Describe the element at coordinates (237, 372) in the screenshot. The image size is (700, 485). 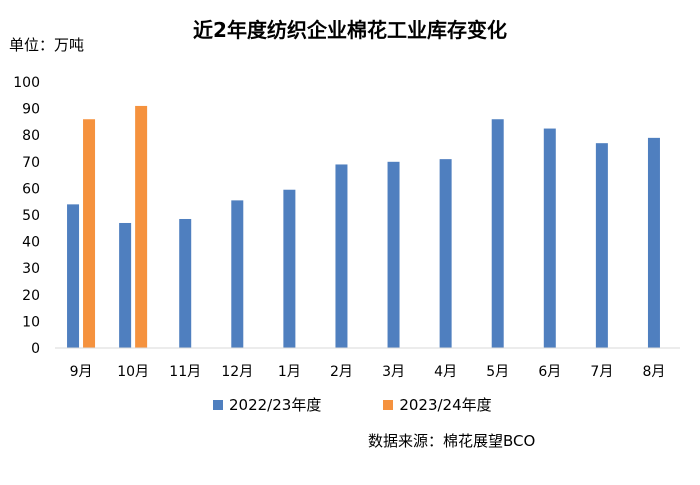
I see `x-tick-label: 12月` at that location.